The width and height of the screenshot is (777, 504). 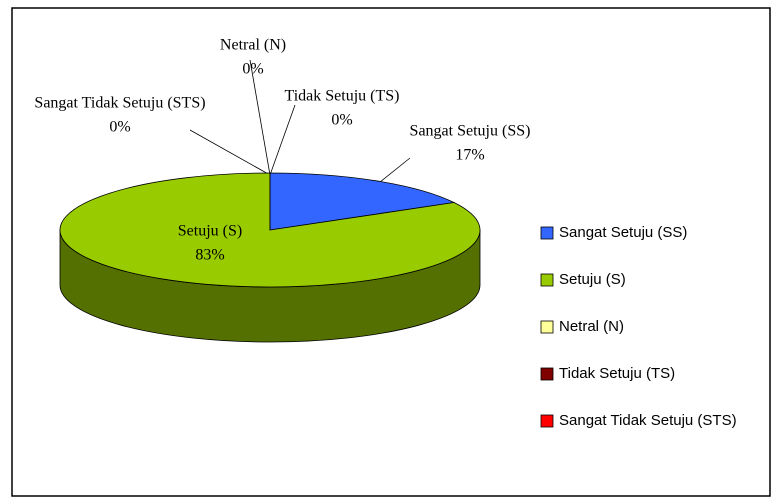 What do you see at coordinates (362, 201) in the screenshot?
I see `pie-slice` at bounding box center [362, 201].